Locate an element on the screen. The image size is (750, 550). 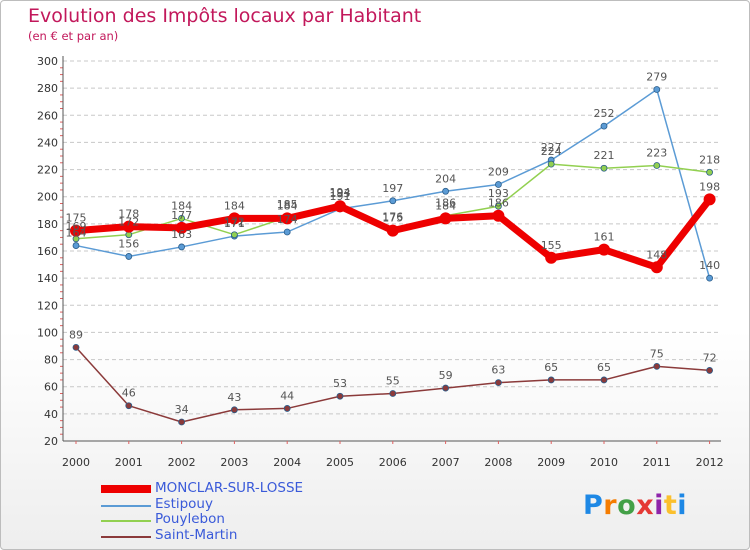
x-tick-label: 2000 is located at coordinates (76, 462).